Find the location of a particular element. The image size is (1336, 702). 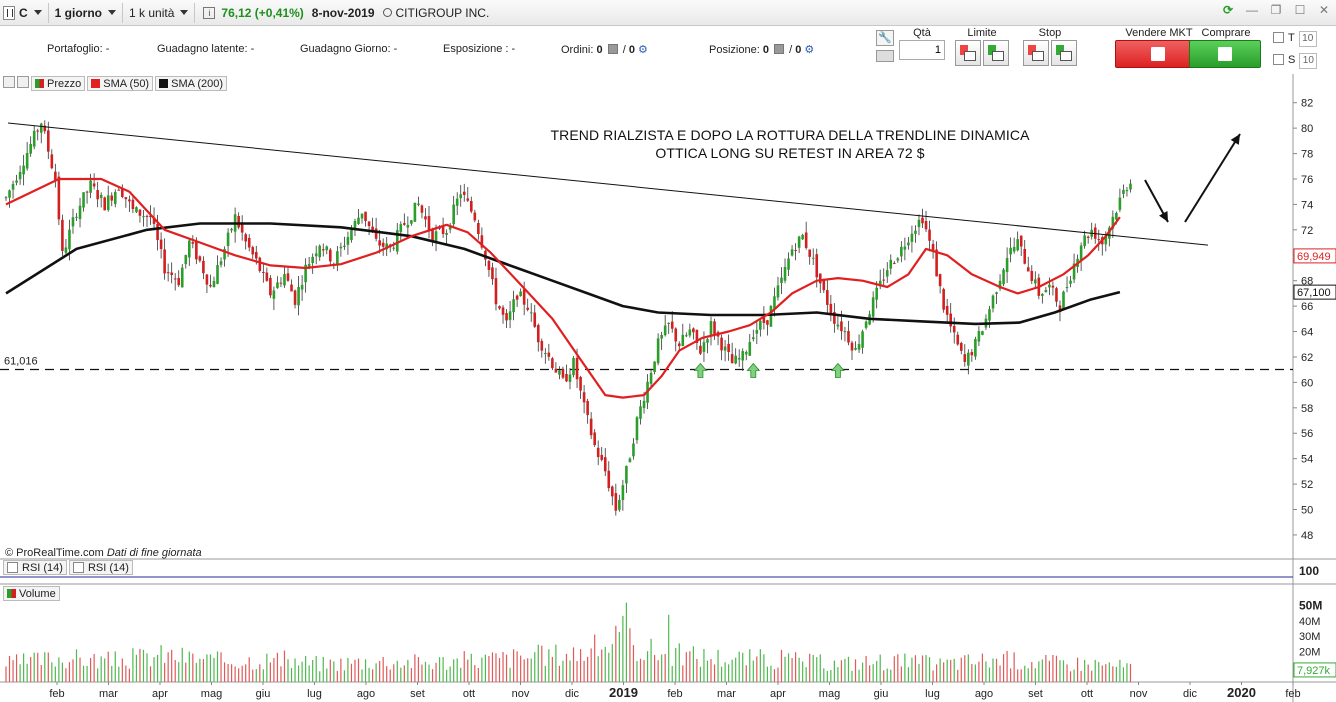

rsi-2-checkbox is located at coordinates (78, 567).